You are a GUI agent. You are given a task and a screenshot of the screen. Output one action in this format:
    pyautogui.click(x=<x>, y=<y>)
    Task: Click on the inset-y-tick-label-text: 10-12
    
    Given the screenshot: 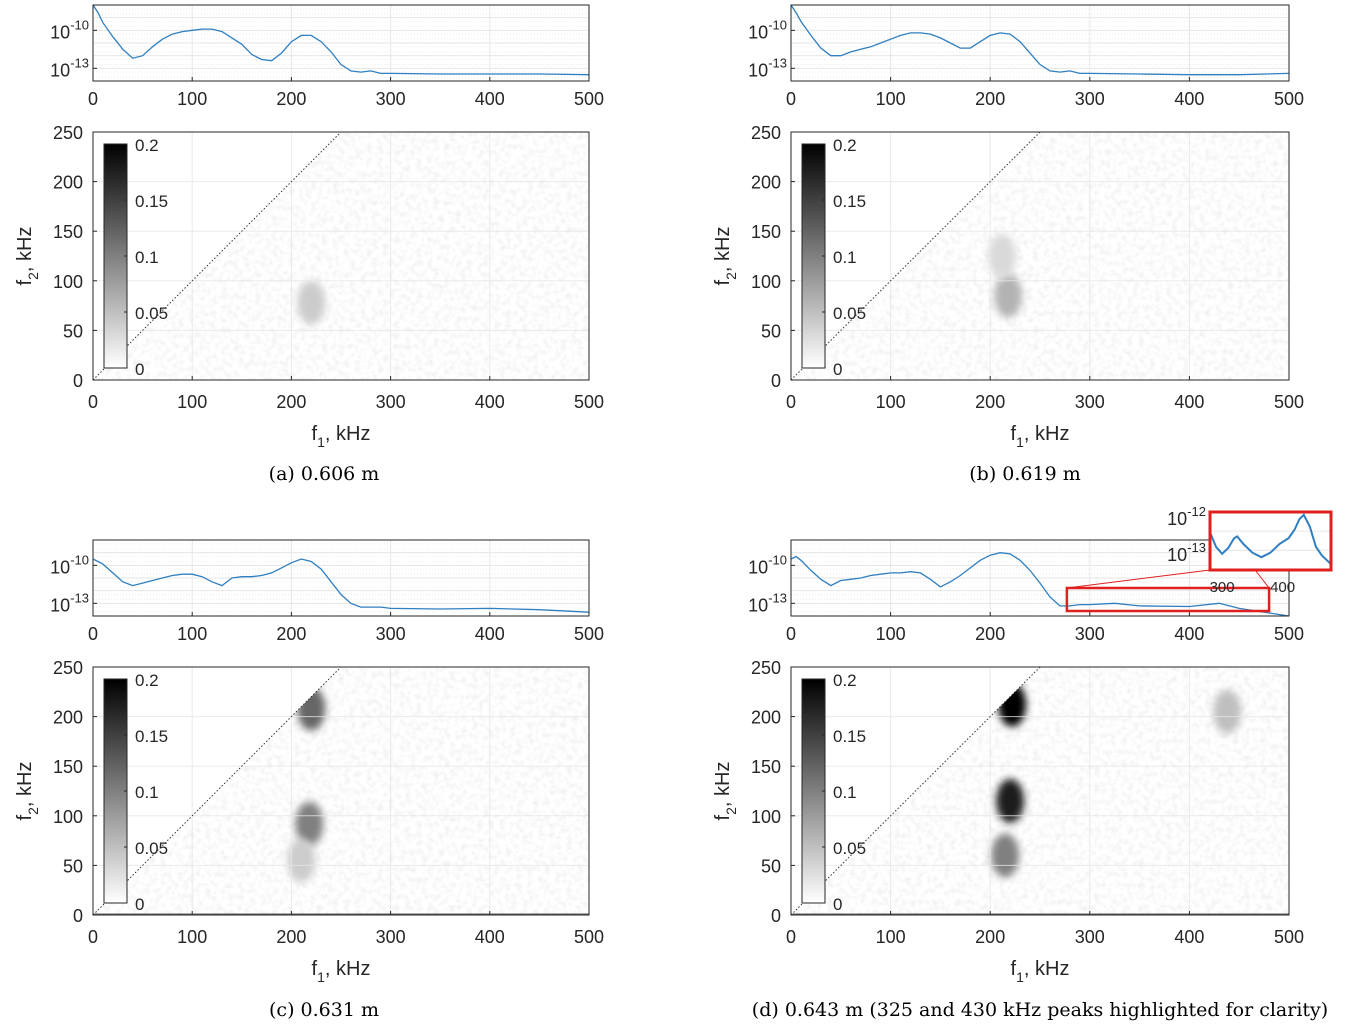 What is the action you would take?
    pyautogui.click(x=1186, y=516)
    